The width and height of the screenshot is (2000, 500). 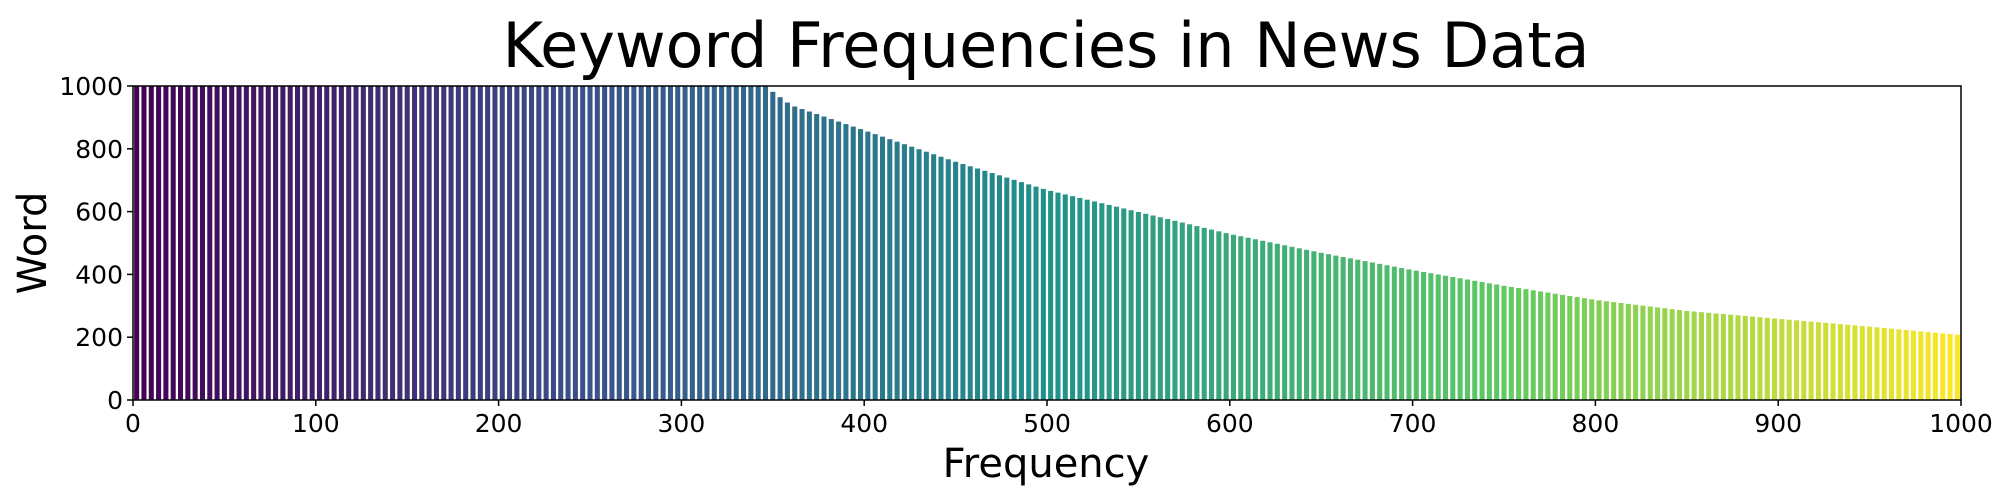 What do you see at coordinates (96, 243) in the screenshot?
I see `y-axis-ticks: 0 200 400 600 800 1000` at bounding box center [96, 243].